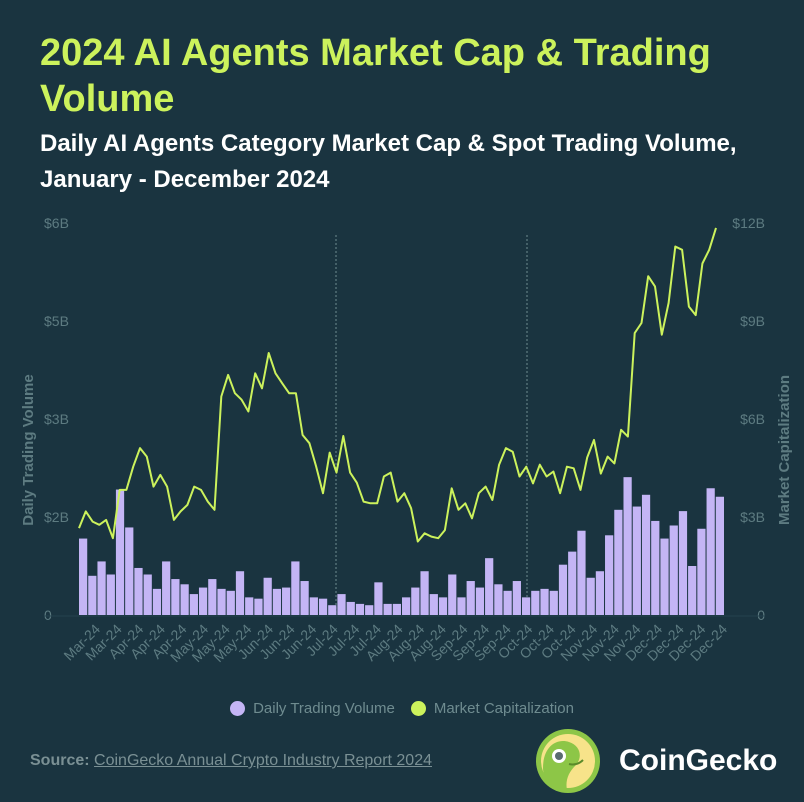 The width and height of the screenshot is (804, 802). Describe the element at coordinates (752, 517) in the screenshot. I see `right-tick-label: $3B` at that location.